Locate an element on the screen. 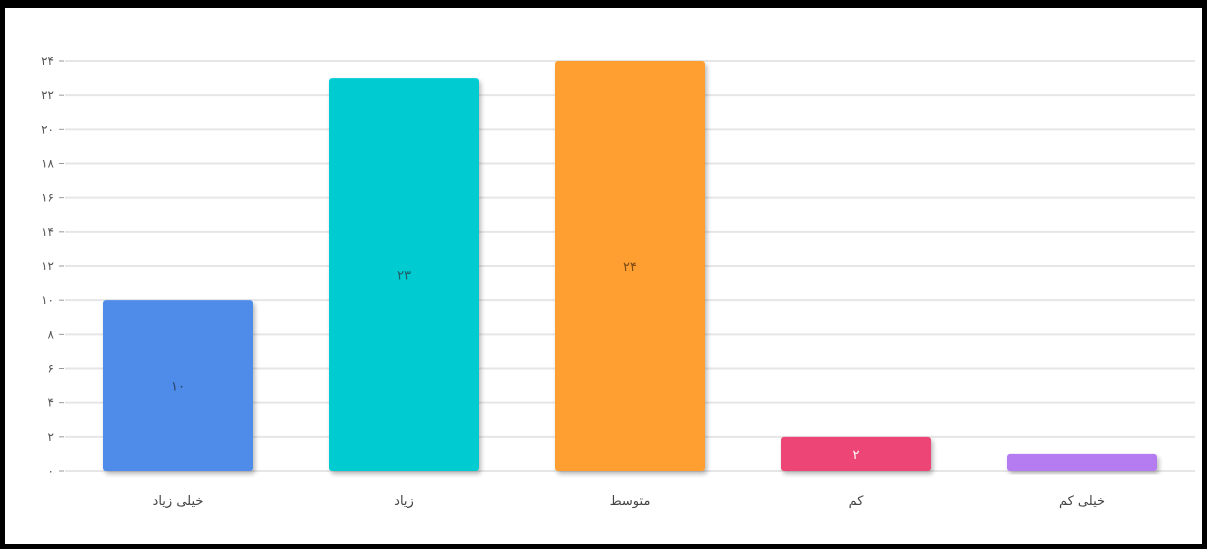 This screenshot has height=549, width=1207. bar-data-label: ۲۳ is located at coordinates (404, 276).